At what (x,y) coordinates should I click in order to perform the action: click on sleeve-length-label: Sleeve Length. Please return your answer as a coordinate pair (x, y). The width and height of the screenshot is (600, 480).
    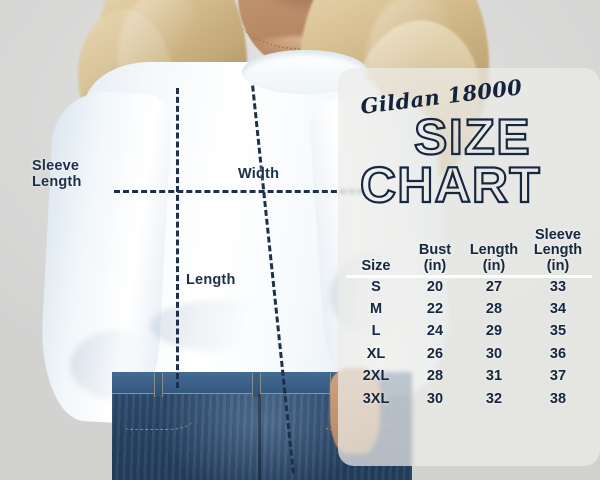
    Looking at the image, I should click on (57, 174).